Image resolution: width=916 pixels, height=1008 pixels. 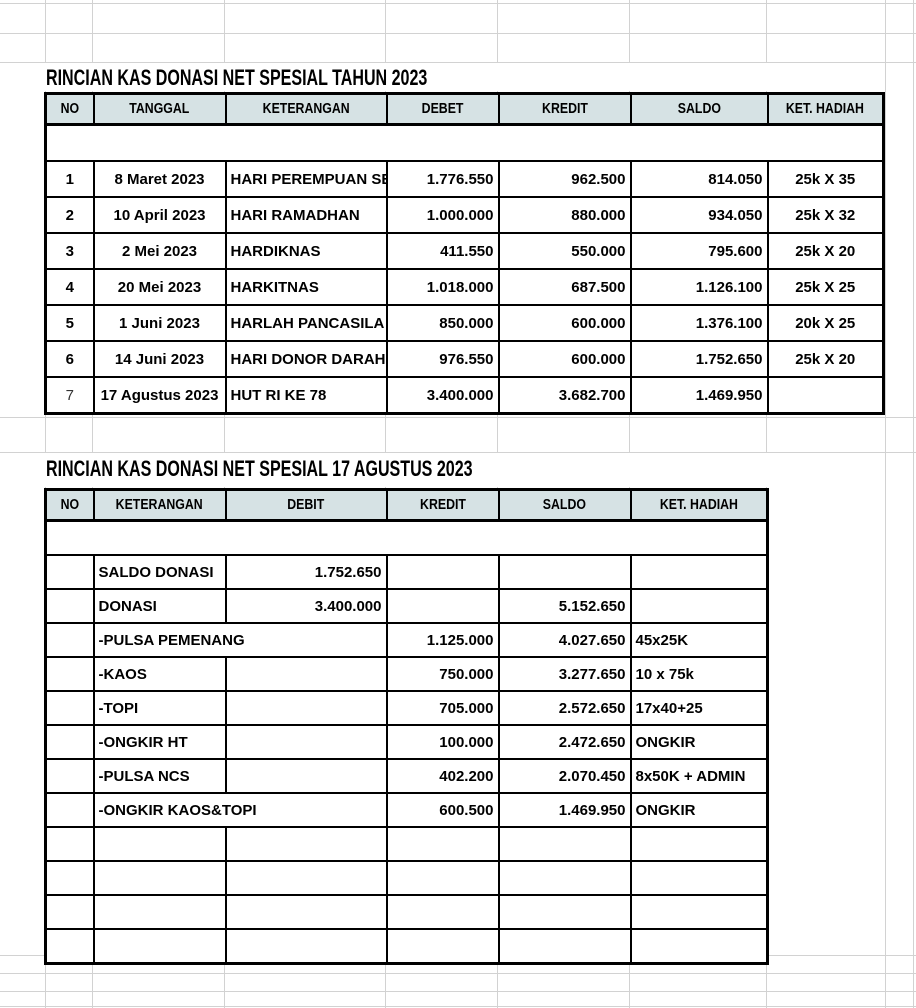 I want to click on cell-no: 3, so click(x=69, y=251).